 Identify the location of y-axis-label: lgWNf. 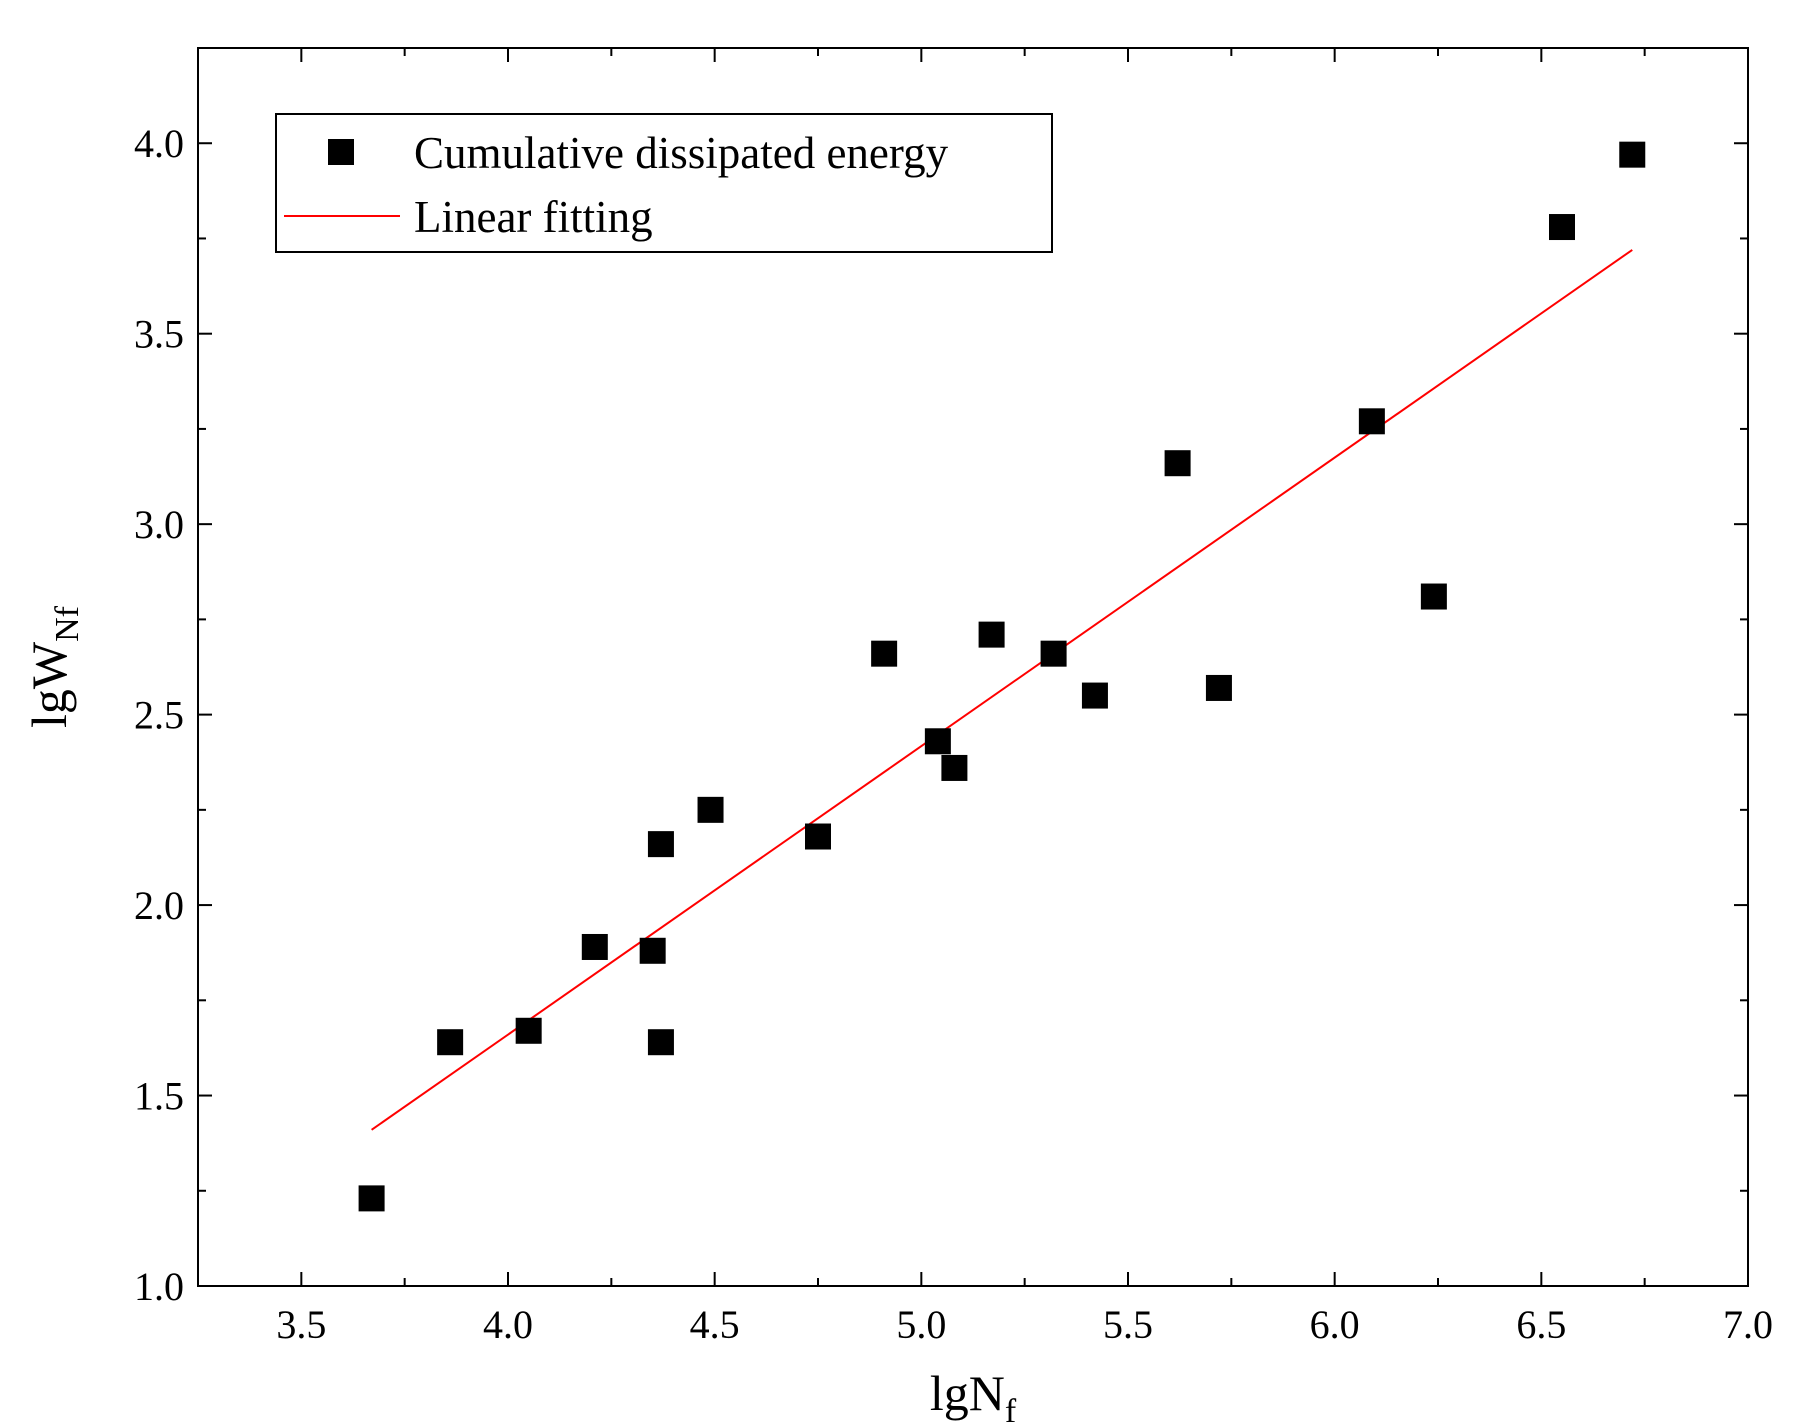
(53, 666).